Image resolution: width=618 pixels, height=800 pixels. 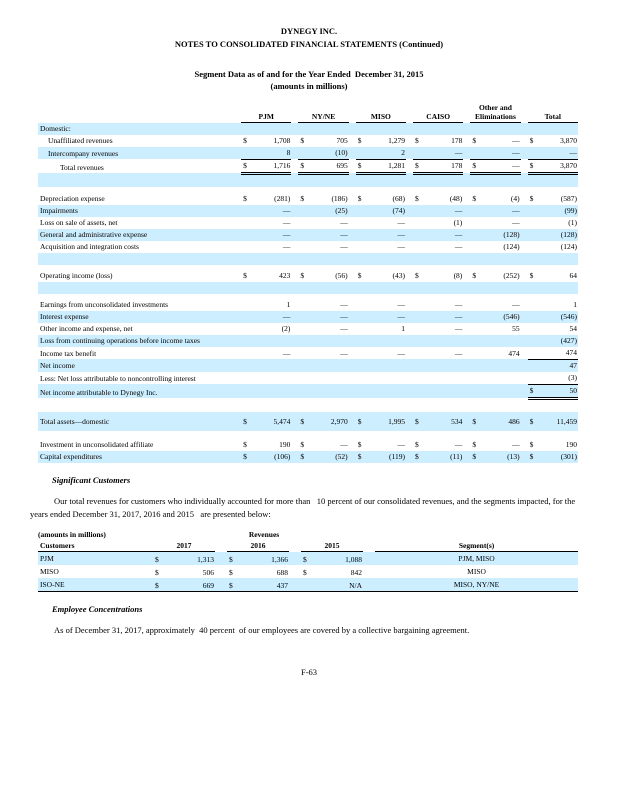 I want to click on table-row: Loss on sale of assets, net — — — (1) — (1), so click(x=308, y=223).